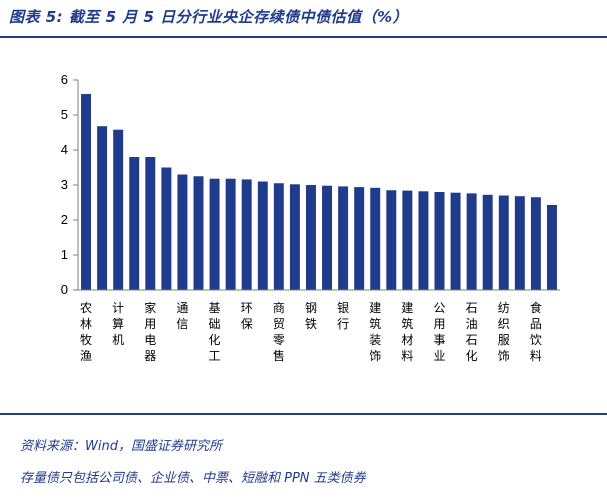 Image resolution: width=607 pixels, height=504 pixels. Describe the element at coordinates (439, 332) in the screenshot. I see `category-label: 公用事业` at that location.